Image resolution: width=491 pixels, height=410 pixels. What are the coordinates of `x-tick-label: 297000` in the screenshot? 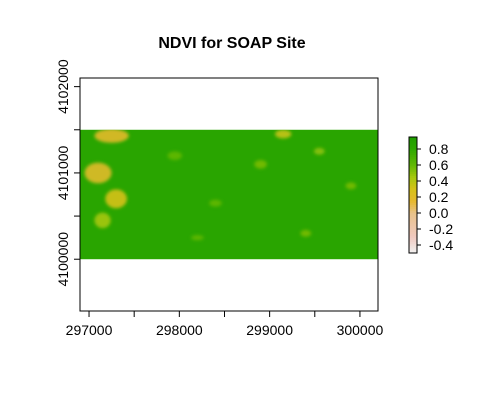 It's located at (89, 330).